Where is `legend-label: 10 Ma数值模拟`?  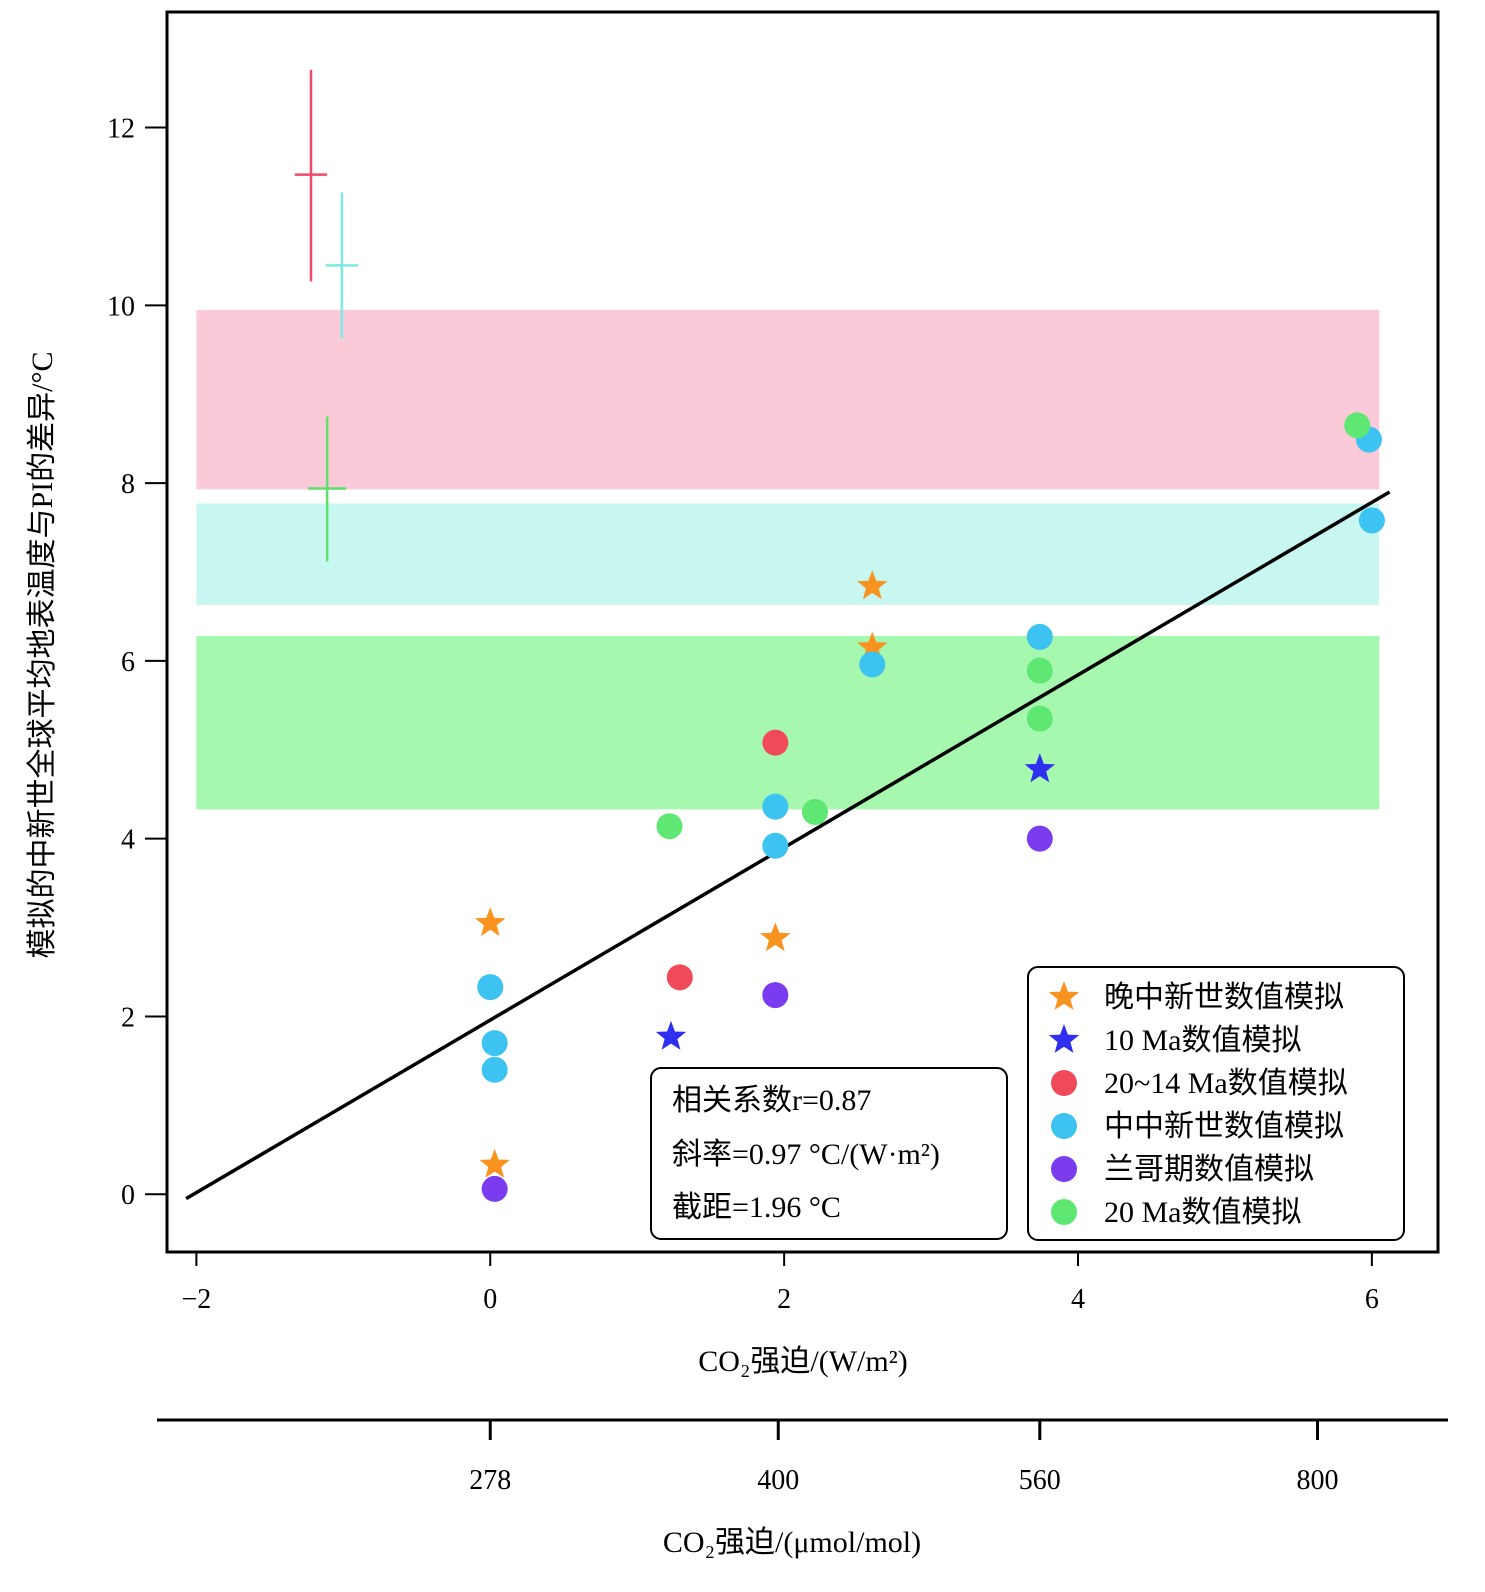
legend-label: 10 Ma数值模拟 is located at coordinates (1203, 1040).